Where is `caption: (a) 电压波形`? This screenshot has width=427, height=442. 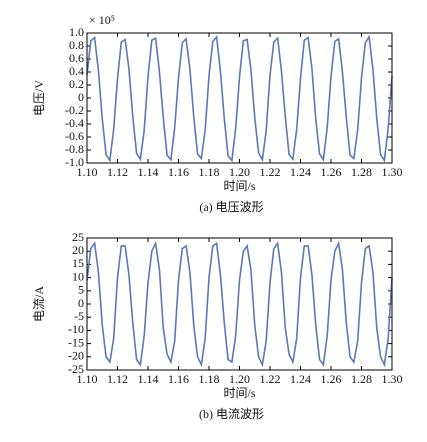
caption: (a) 电压波形 is located at coordinates (231, 207).